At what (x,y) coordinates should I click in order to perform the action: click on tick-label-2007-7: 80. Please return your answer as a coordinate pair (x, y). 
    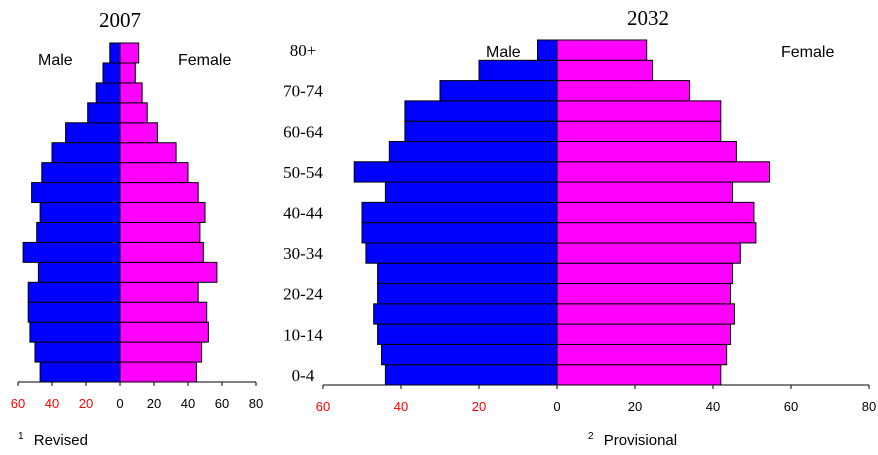
    Looking at the image, I should click on (256, 403).